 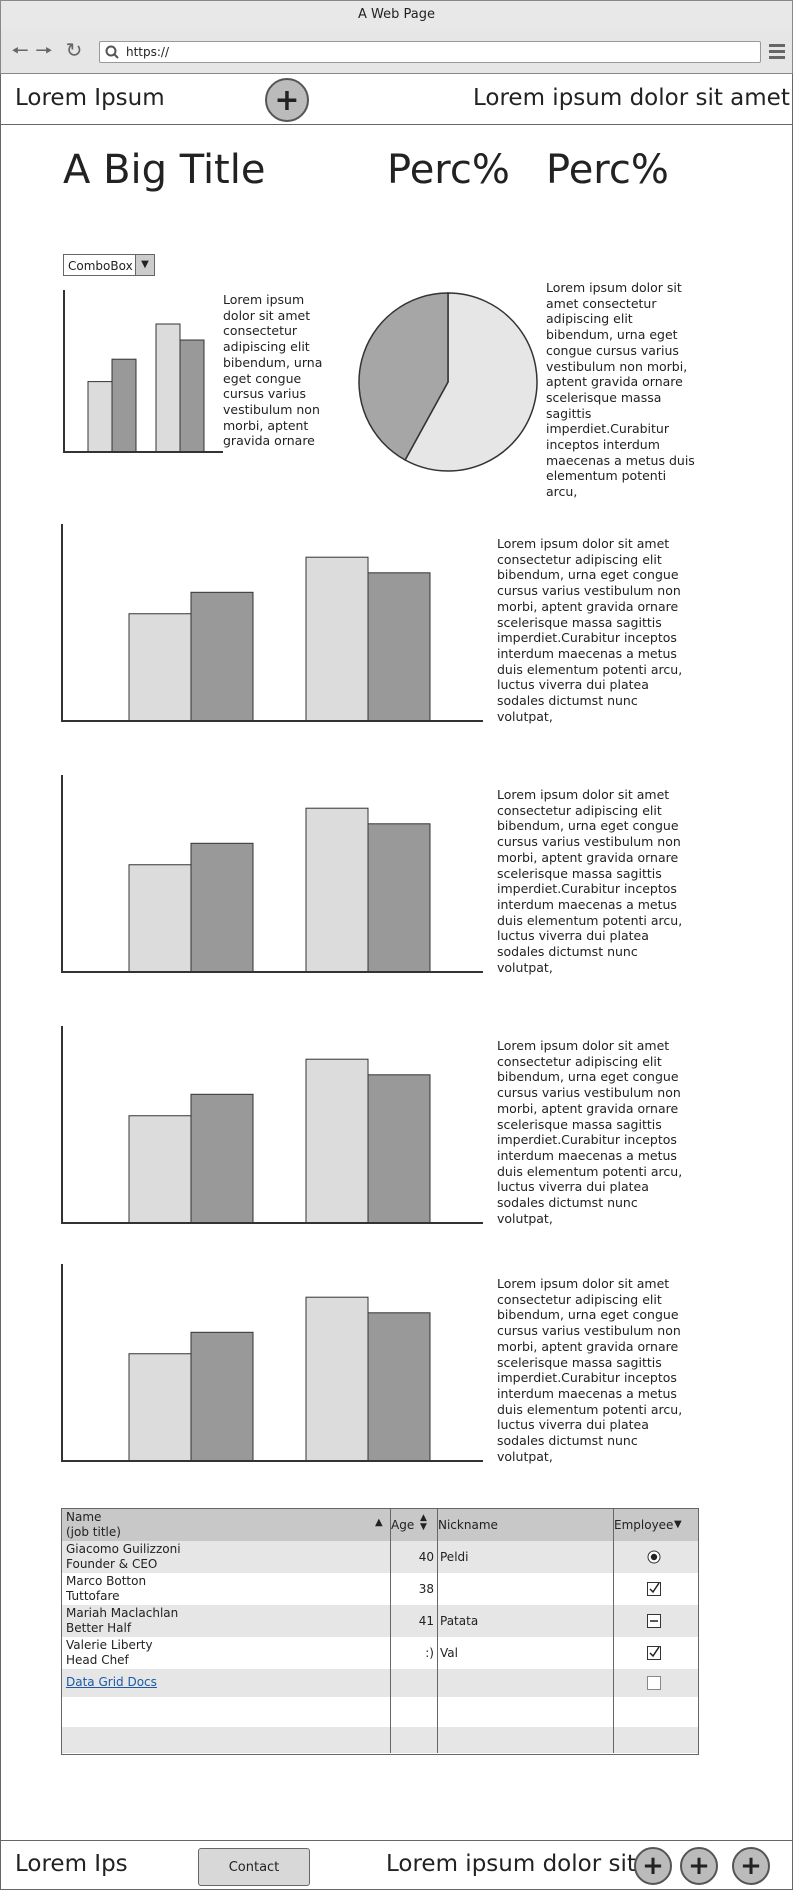 What do you see at coordinates (449, 1653) in the screenshot?
I see `cell-nickname: Val` at bounding box center [449, 1653].